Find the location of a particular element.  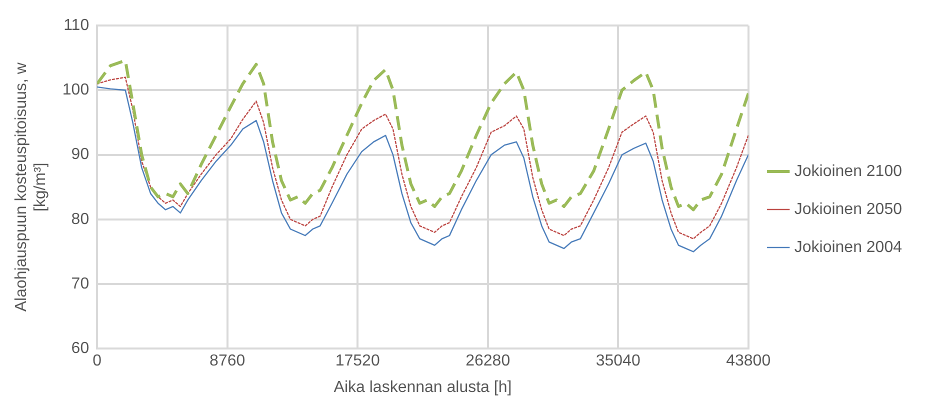

x-axis-title: Aika laskennan alusta [h] is located at coordinates (423, 387).